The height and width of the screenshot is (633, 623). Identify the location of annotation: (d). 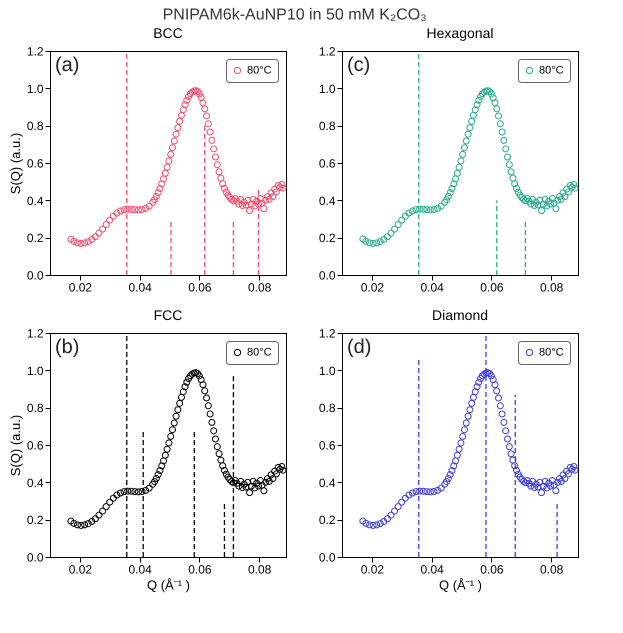
(359, 347).